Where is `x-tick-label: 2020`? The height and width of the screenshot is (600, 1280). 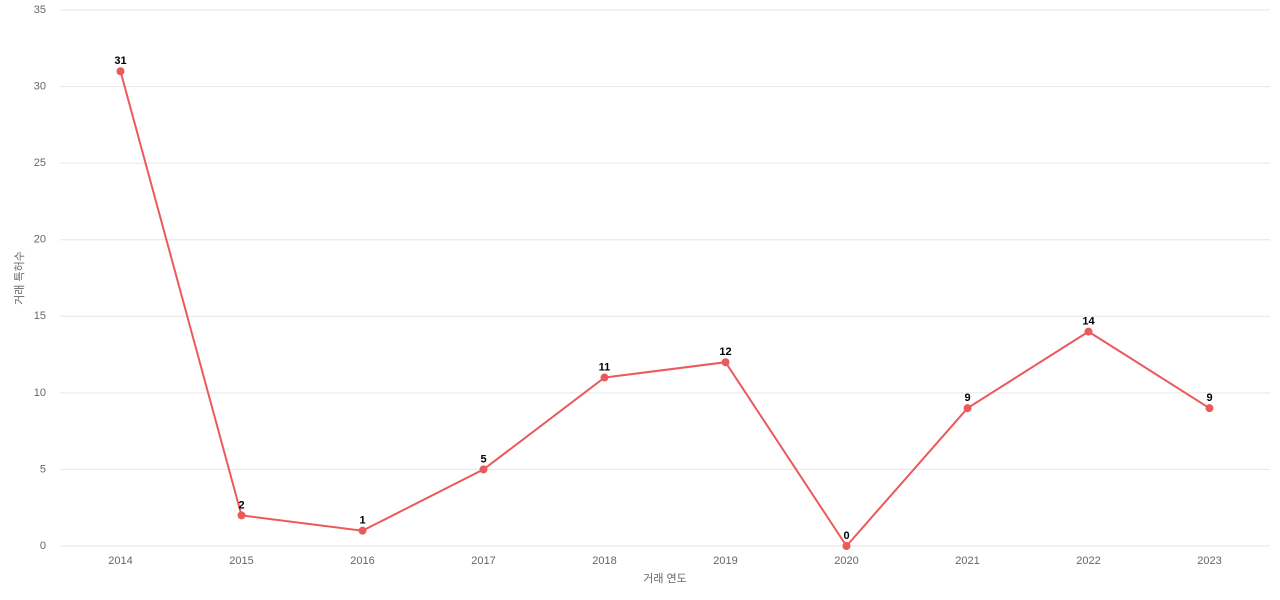 x-tick-label: 2020 is located at coordinates (846, 561).